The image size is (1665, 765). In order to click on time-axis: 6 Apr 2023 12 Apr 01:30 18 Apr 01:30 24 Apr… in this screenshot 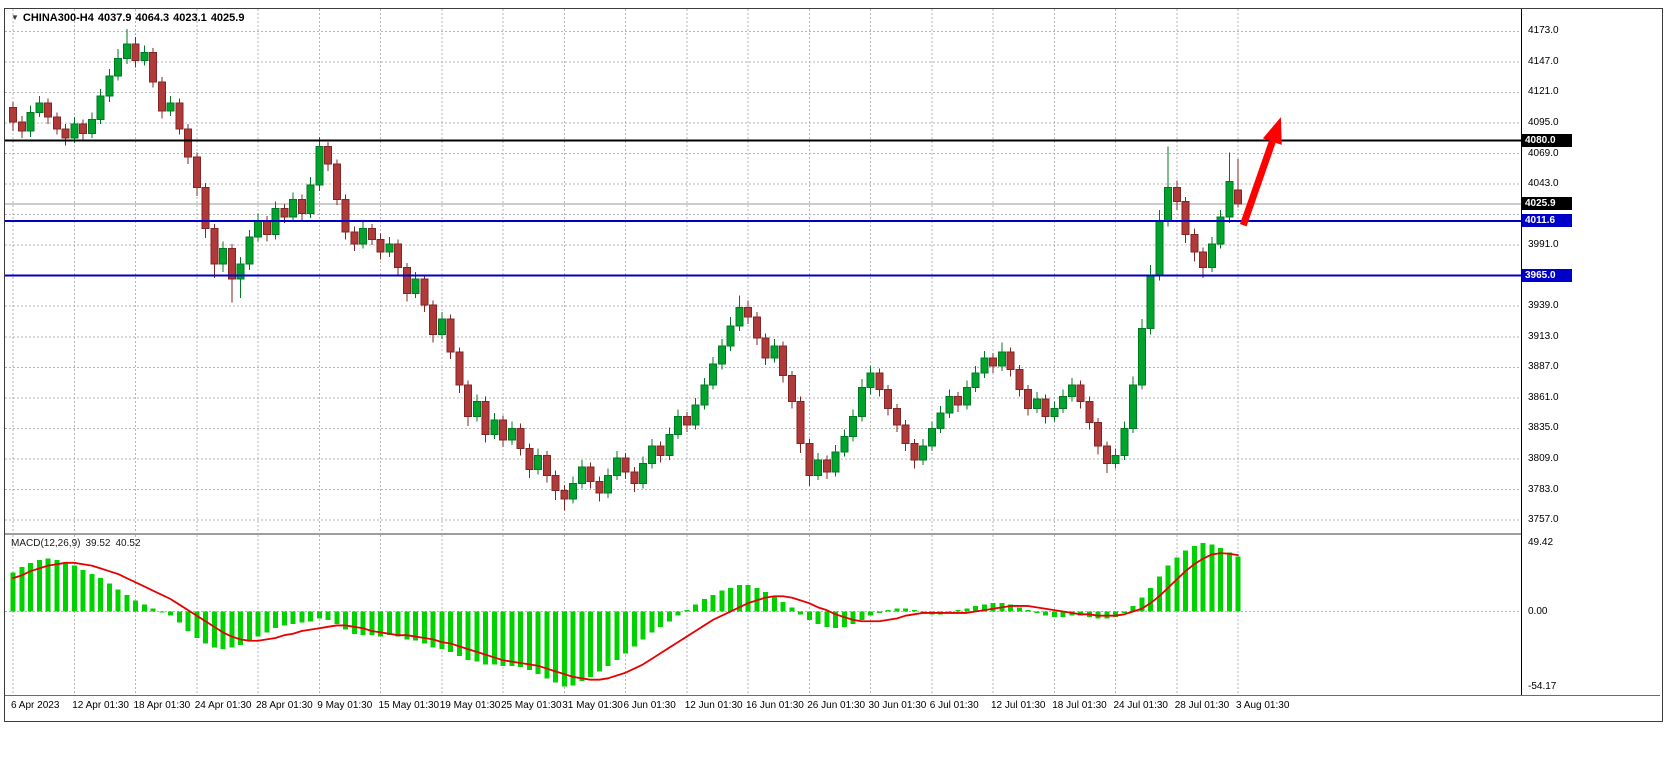, I will do `click(832, 707)`.